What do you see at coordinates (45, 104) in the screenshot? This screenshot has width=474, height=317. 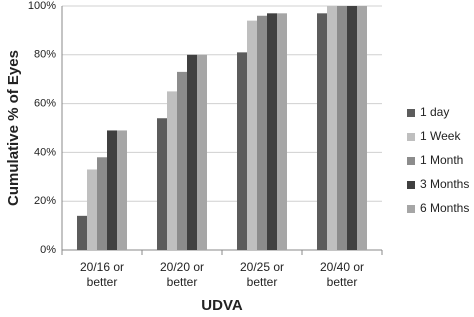 I see `y-tick-label: 60%` at bounding box center [45, 104].